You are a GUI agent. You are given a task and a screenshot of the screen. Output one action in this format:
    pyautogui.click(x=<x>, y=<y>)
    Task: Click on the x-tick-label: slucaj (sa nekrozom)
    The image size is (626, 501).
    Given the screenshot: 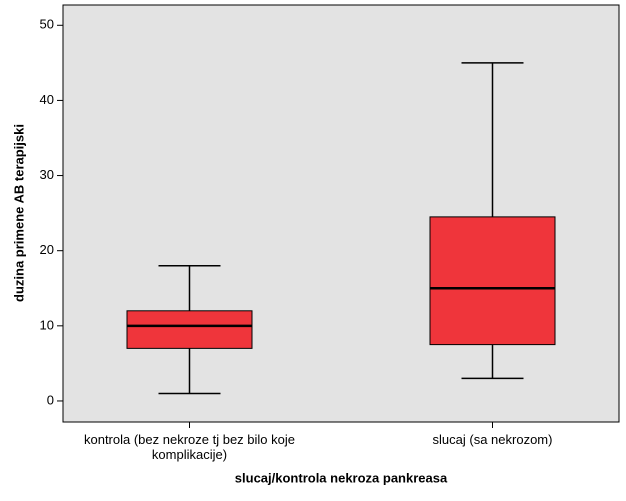 What is the action you would take?
    pyautogui.click(x=492, y=439)
    